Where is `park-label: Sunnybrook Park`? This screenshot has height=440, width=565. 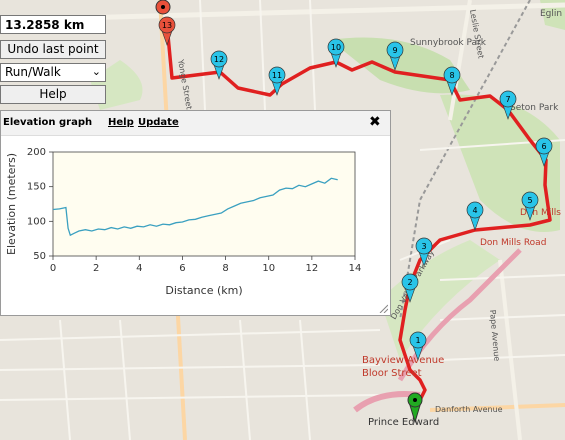
park-label: Sunnybrook Park is located at coordinates (448, 43).